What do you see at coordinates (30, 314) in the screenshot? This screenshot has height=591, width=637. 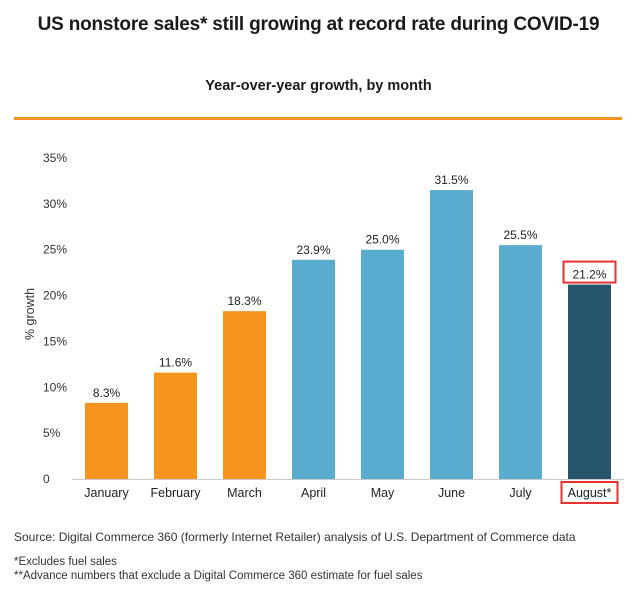 I see `y-axis-label: % growth` at bounding box center [30, 314].